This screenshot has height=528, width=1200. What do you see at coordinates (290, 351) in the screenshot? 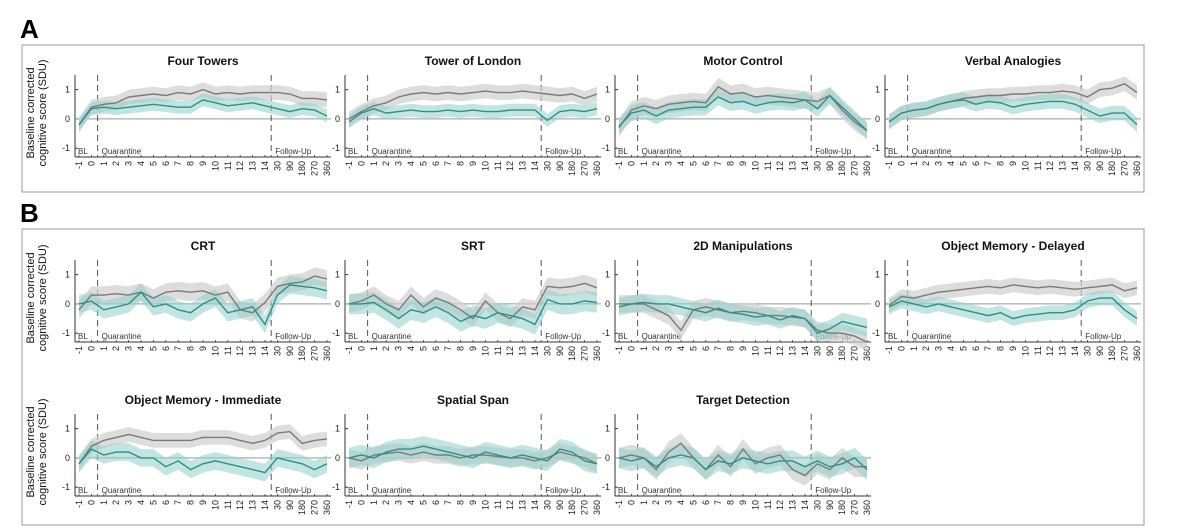
I see `x-tick-label: 90` at bounding box center [290, 351].